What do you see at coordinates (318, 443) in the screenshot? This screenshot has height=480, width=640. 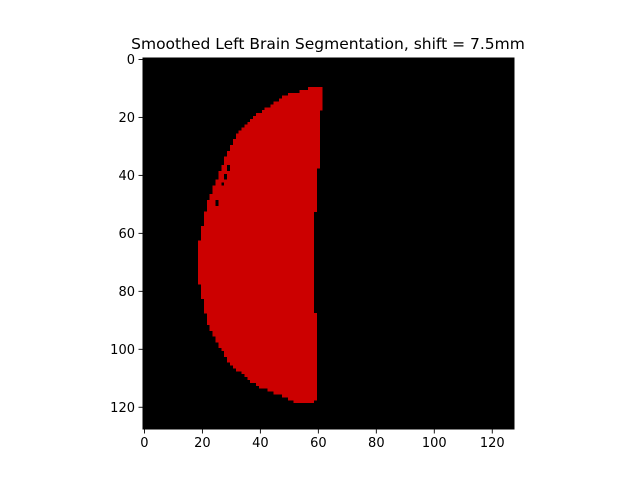 I see `x-tick-label: 60` at bounding box center [318, 443].